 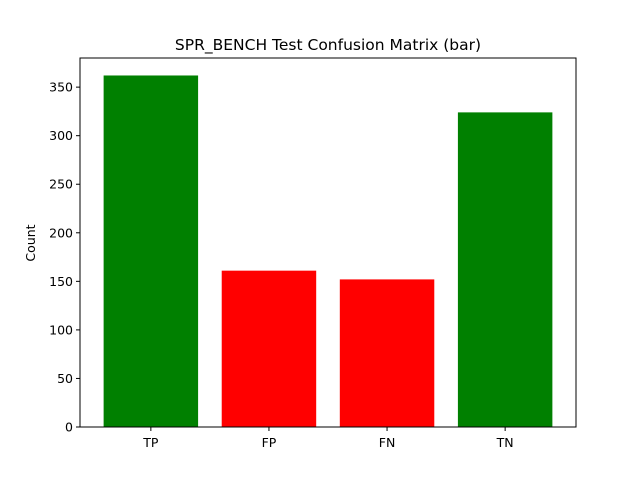 What do you see at coordinates (269, 348) in the screenshot?
I see `bar-fp` at bounding box center [269, 348].